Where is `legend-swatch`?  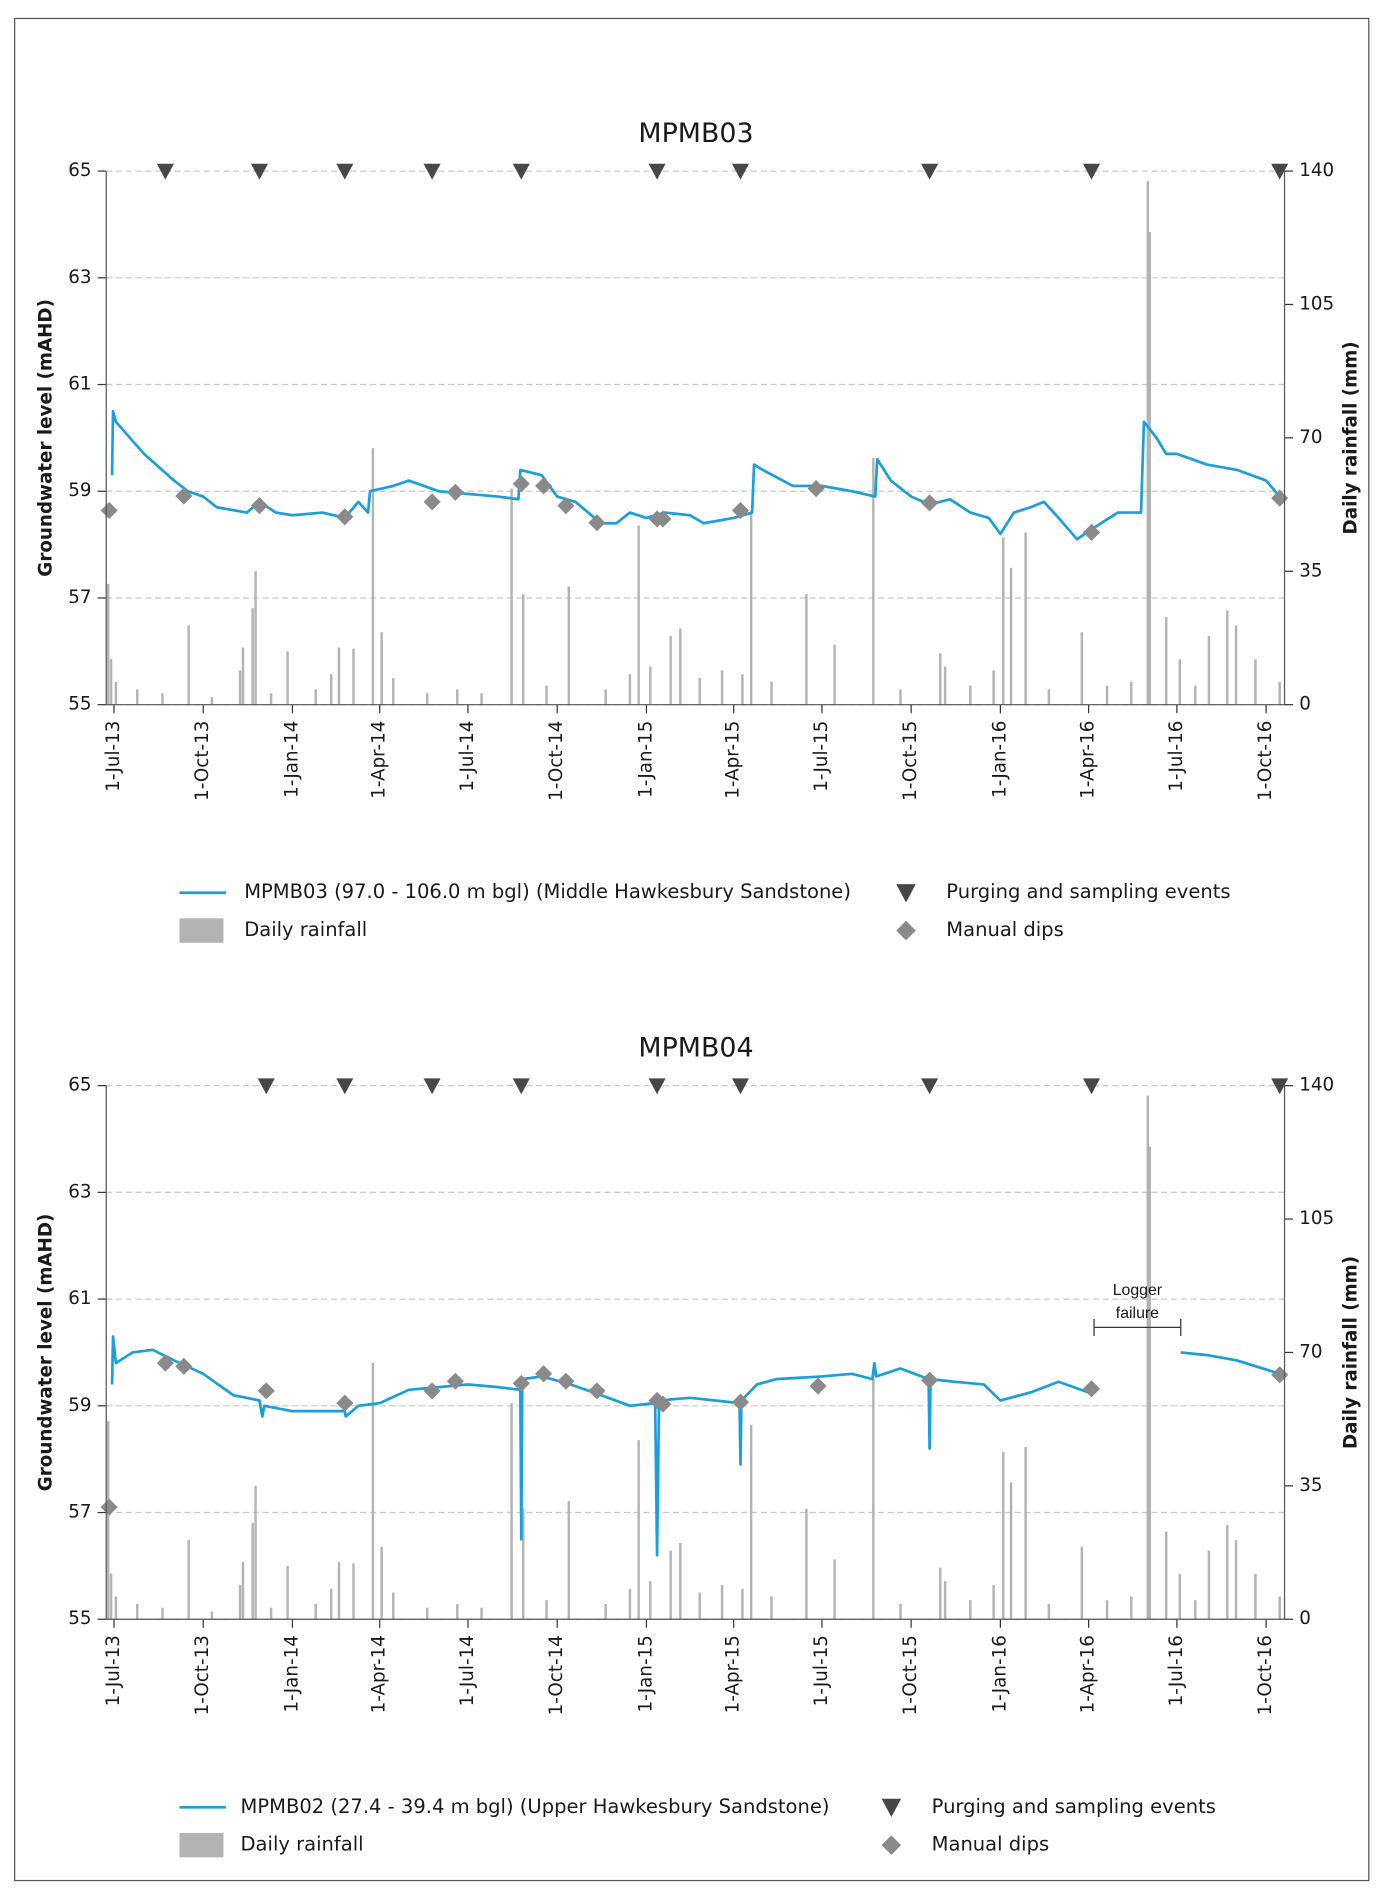
legend-swatch is located at coordinates (891, 1845).